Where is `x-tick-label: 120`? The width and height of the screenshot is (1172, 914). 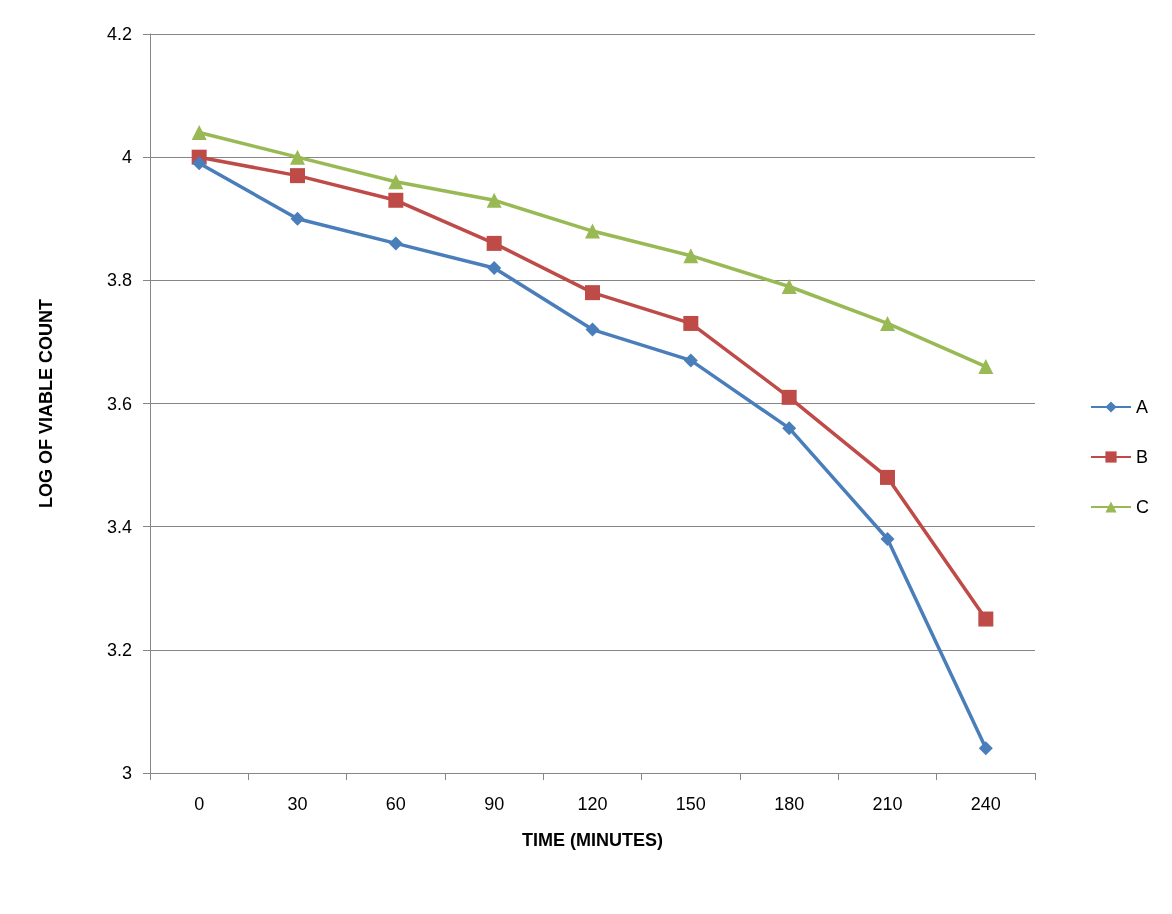 x-tick-label: 120 is located at coordinates (592, 804).